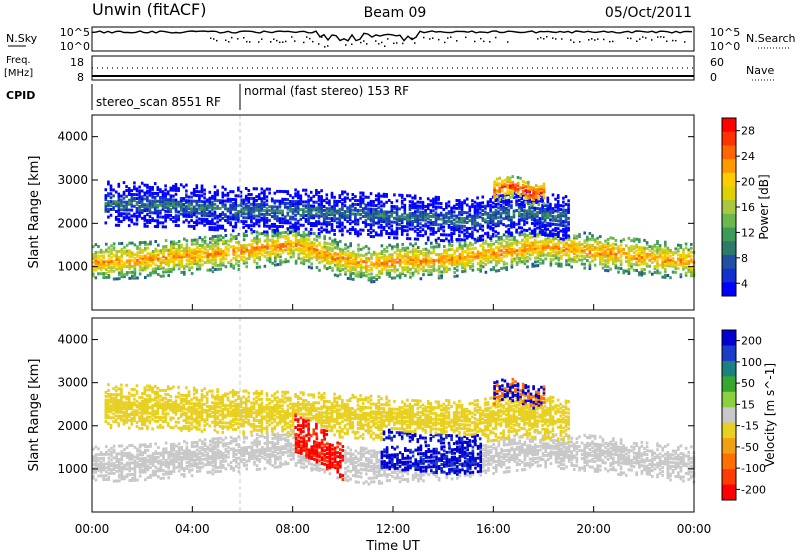  Describe the element at coordinates (22, 38) in the screenshot. I see `nsky-label: N.Sky` at that location.